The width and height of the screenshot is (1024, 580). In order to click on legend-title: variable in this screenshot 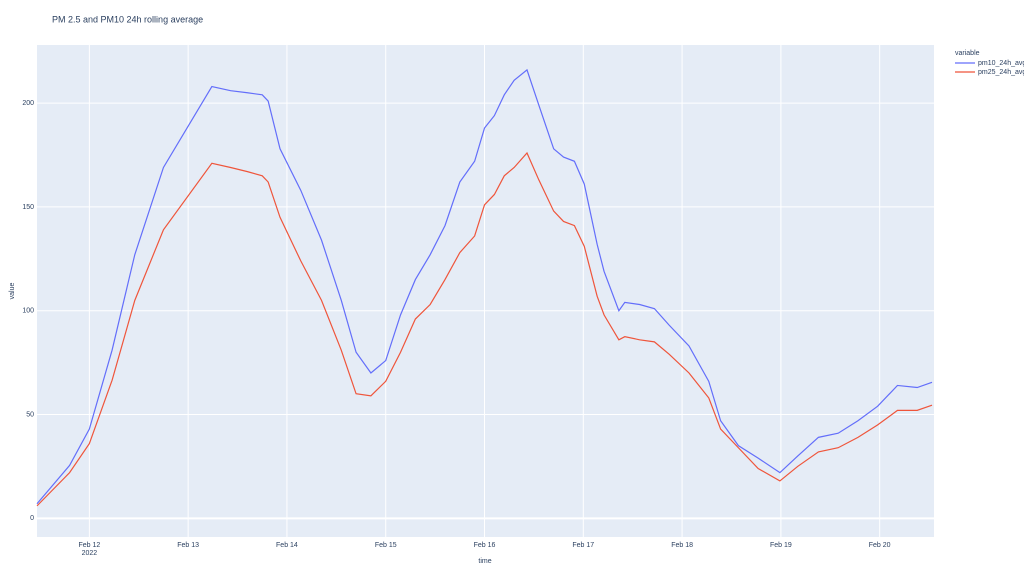, I will do `click(967, 53)`.